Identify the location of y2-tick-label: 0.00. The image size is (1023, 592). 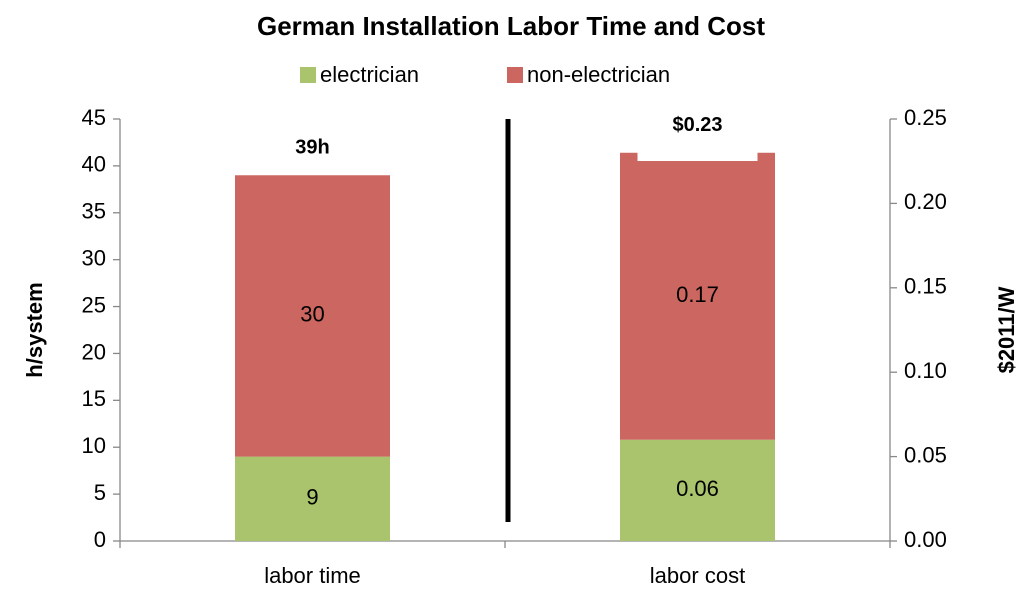
(925, 539).